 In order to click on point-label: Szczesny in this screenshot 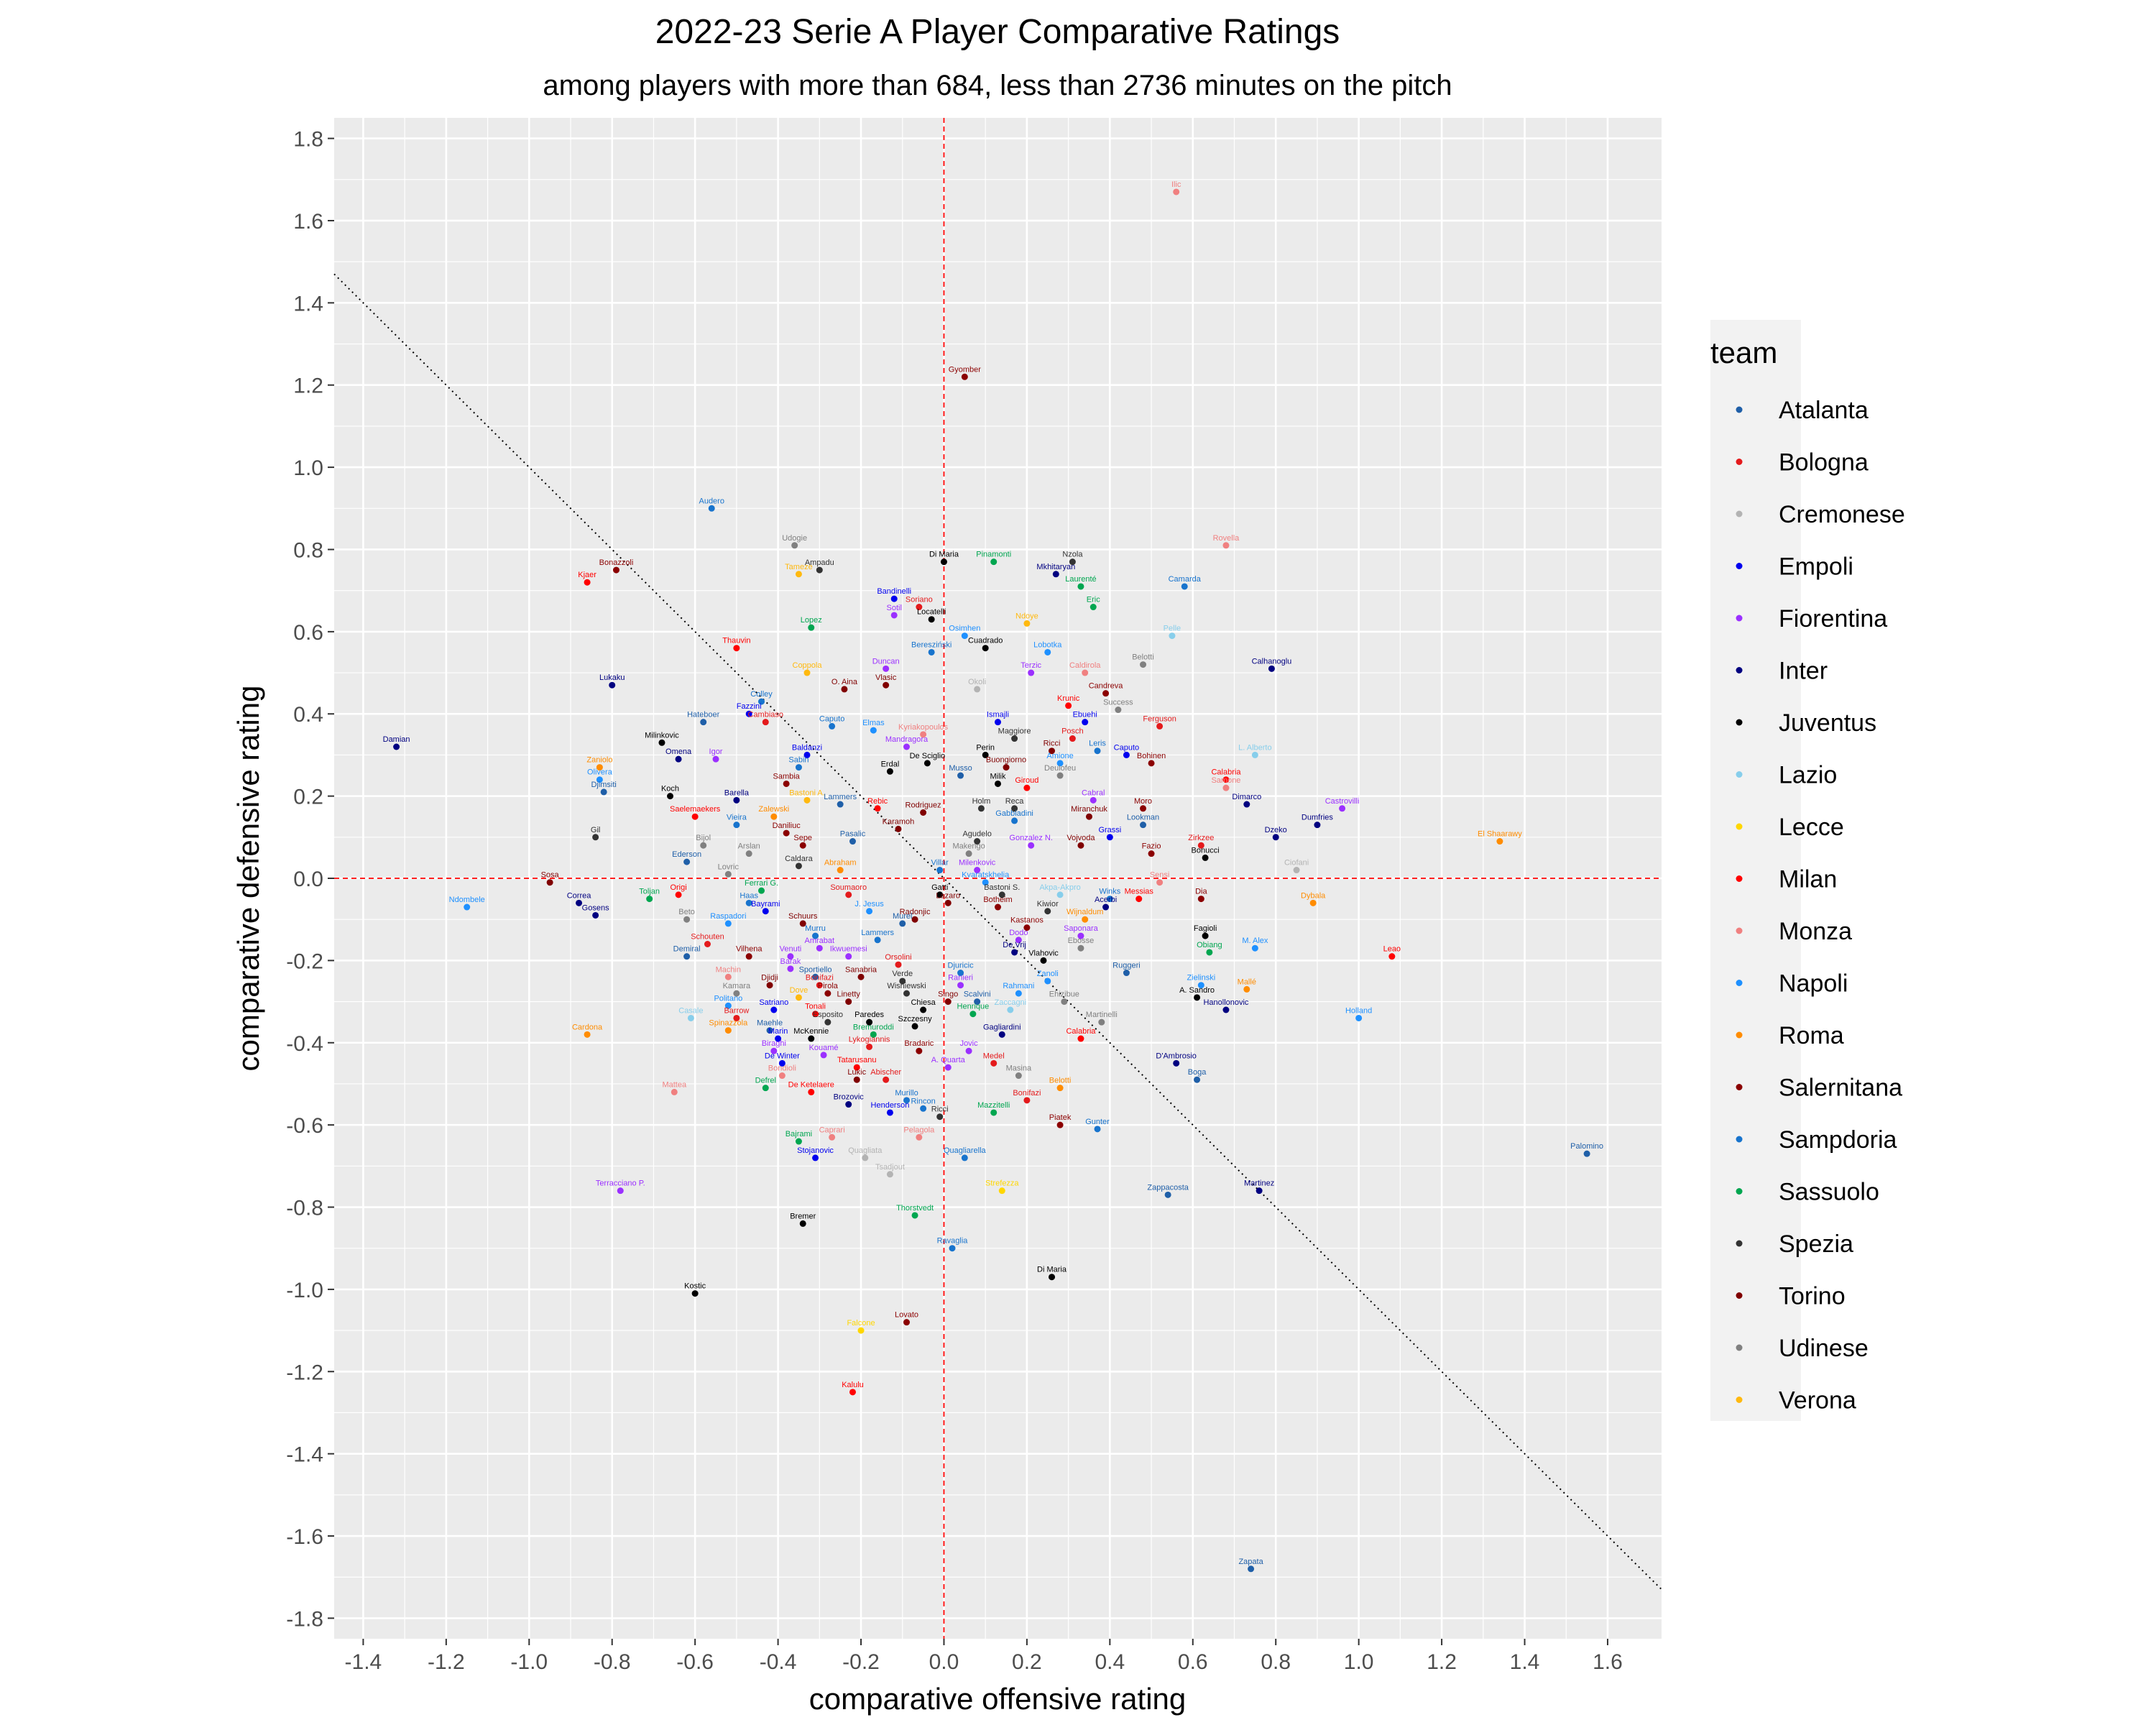, I will do `click(915, 1019)`.